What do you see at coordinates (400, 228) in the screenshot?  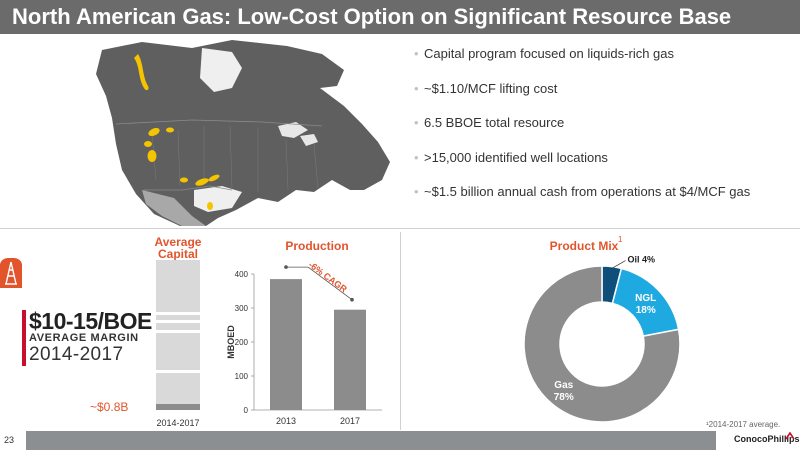 I see `horizontal-divider` at bounding box center [400, 228].